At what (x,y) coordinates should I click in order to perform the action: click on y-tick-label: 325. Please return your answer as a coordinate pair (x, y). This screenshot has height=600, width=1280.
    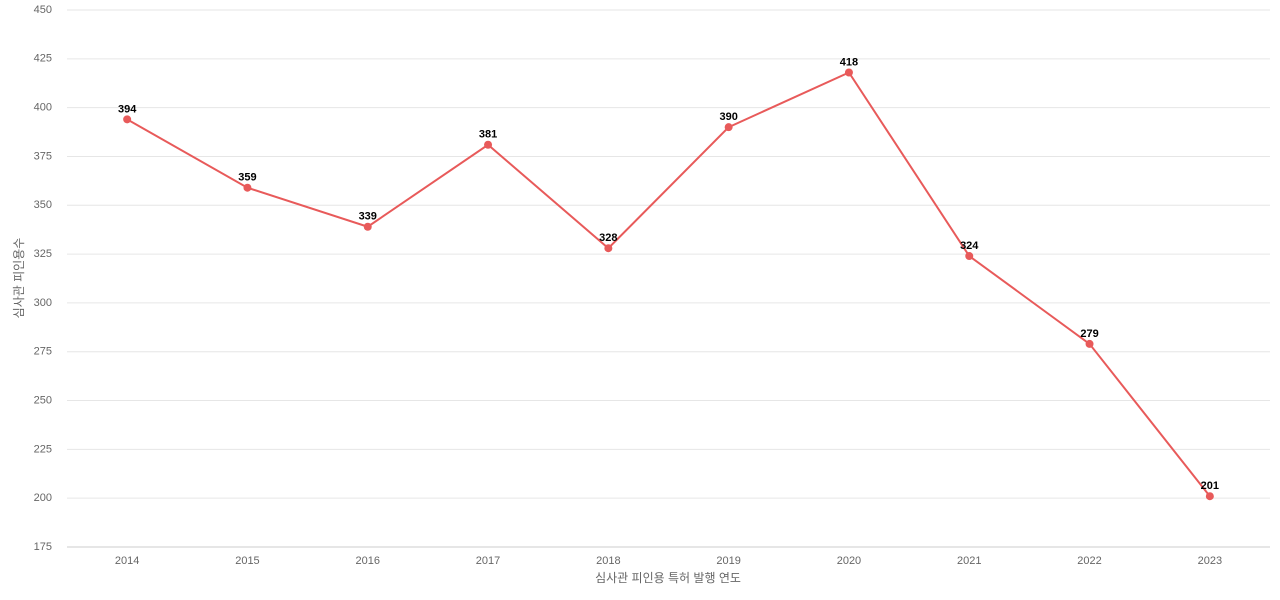
    Looking at the image, I should click on (43, 254).